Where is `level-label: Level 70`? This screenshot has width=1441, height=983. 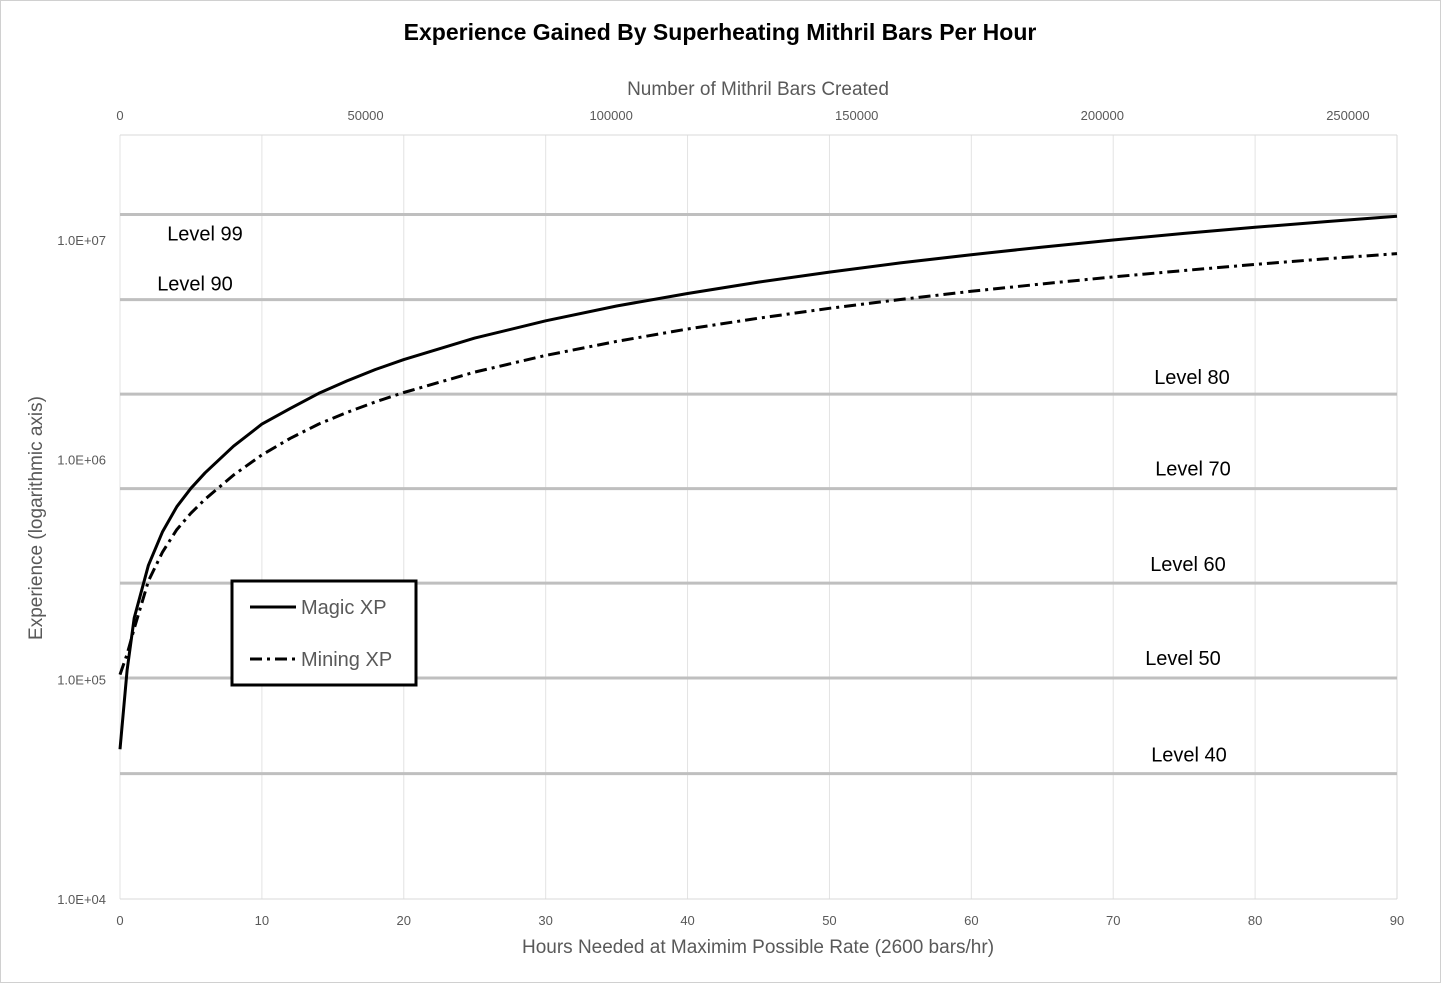
level-label: Level 70 is located at coordinates (1193, 470).